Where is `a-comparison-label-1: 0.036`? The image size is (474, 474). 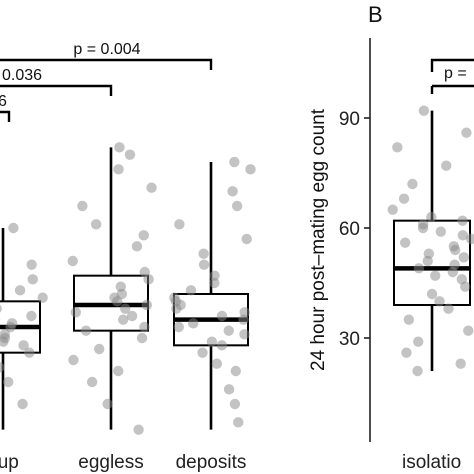 a-comparison-label-1: 0.036 is located at coordinates (22, 75).